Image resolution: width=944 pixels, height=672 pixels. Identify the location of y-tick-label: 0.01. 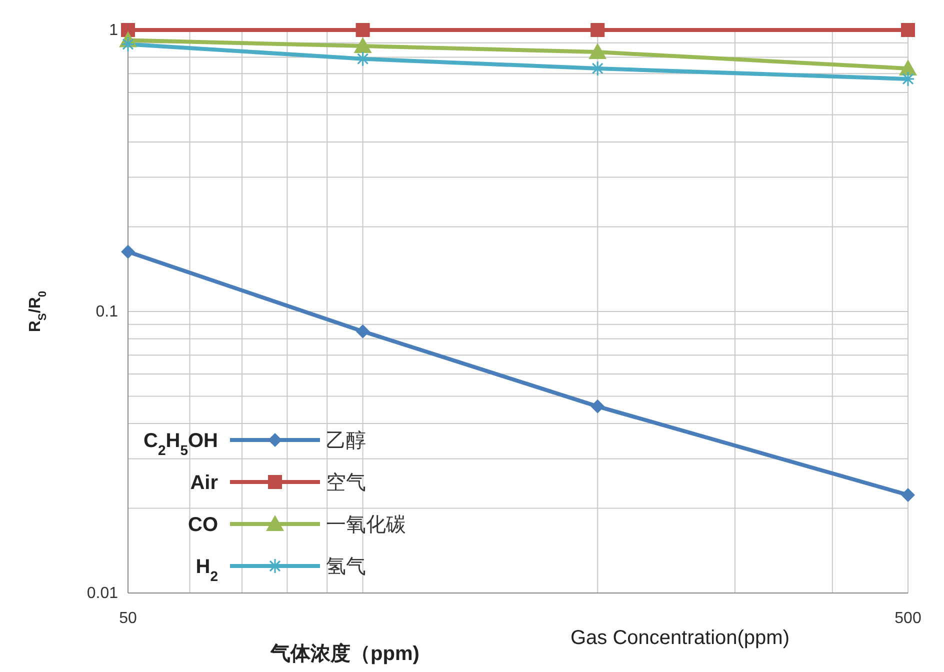
(102, 593).